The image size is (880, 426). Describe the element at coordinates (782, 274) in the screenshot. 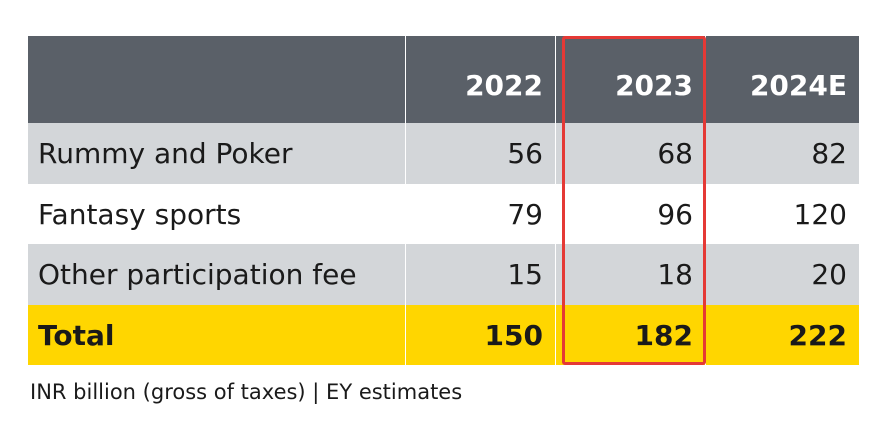

I see `cell-value: 20` at that location.